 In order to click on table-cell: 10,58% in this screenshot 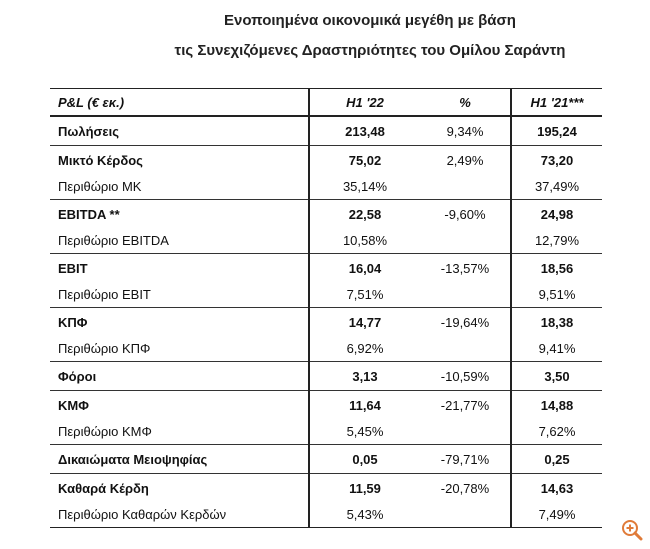, I will do `click(364, 241)`.